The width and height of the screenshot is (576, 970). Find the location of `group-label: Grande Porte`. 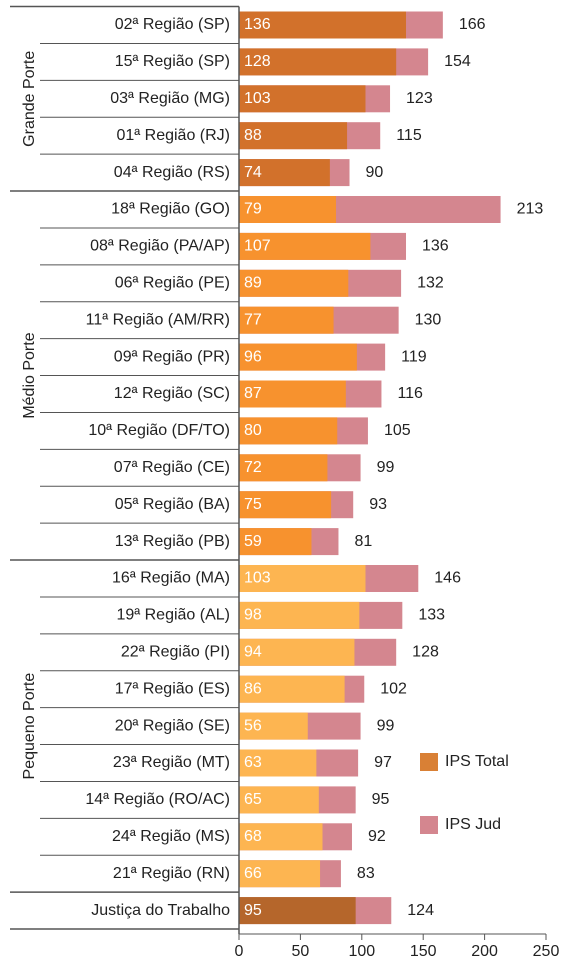

group-label: Grande Porte is located at coordinates (29, 99).